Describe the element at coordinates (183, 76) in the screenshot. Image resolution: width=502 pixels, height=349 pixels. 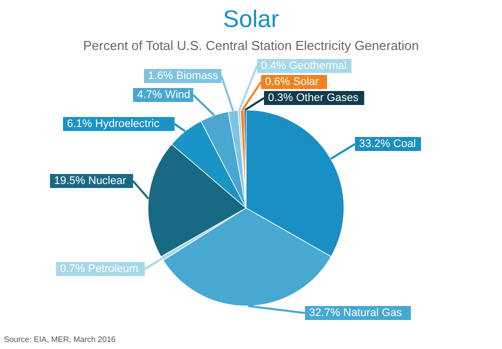
I see `slice-label: 1.6% Biomass` at that location.